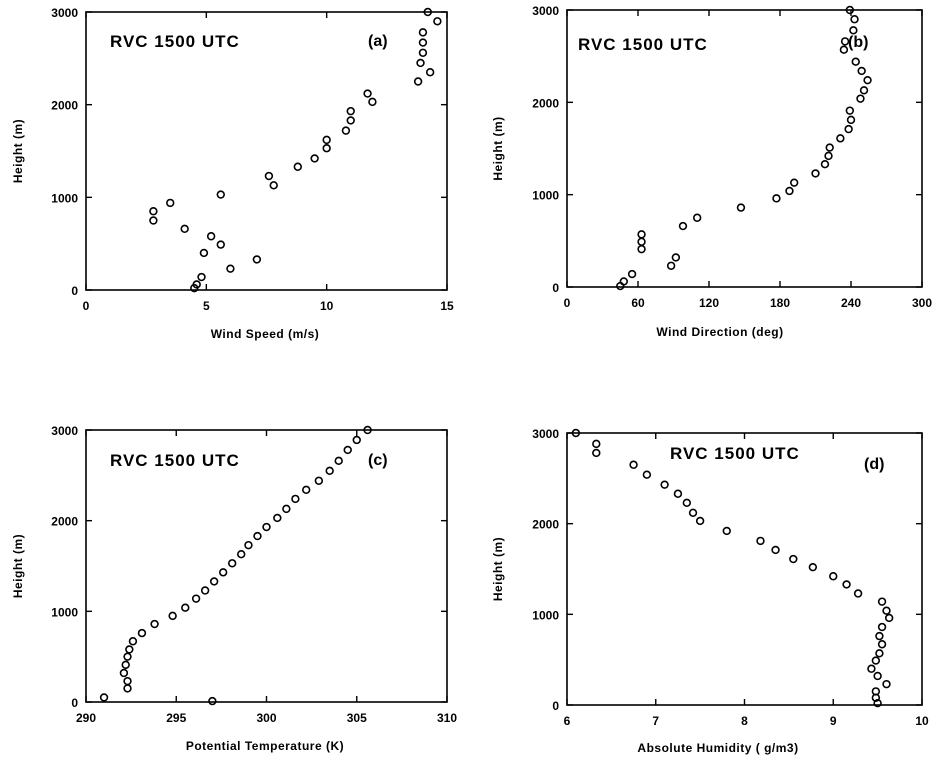  Describe the element at coordinates (447, 306) in the screenshot. I see `x-tick-label: 15` at that location.